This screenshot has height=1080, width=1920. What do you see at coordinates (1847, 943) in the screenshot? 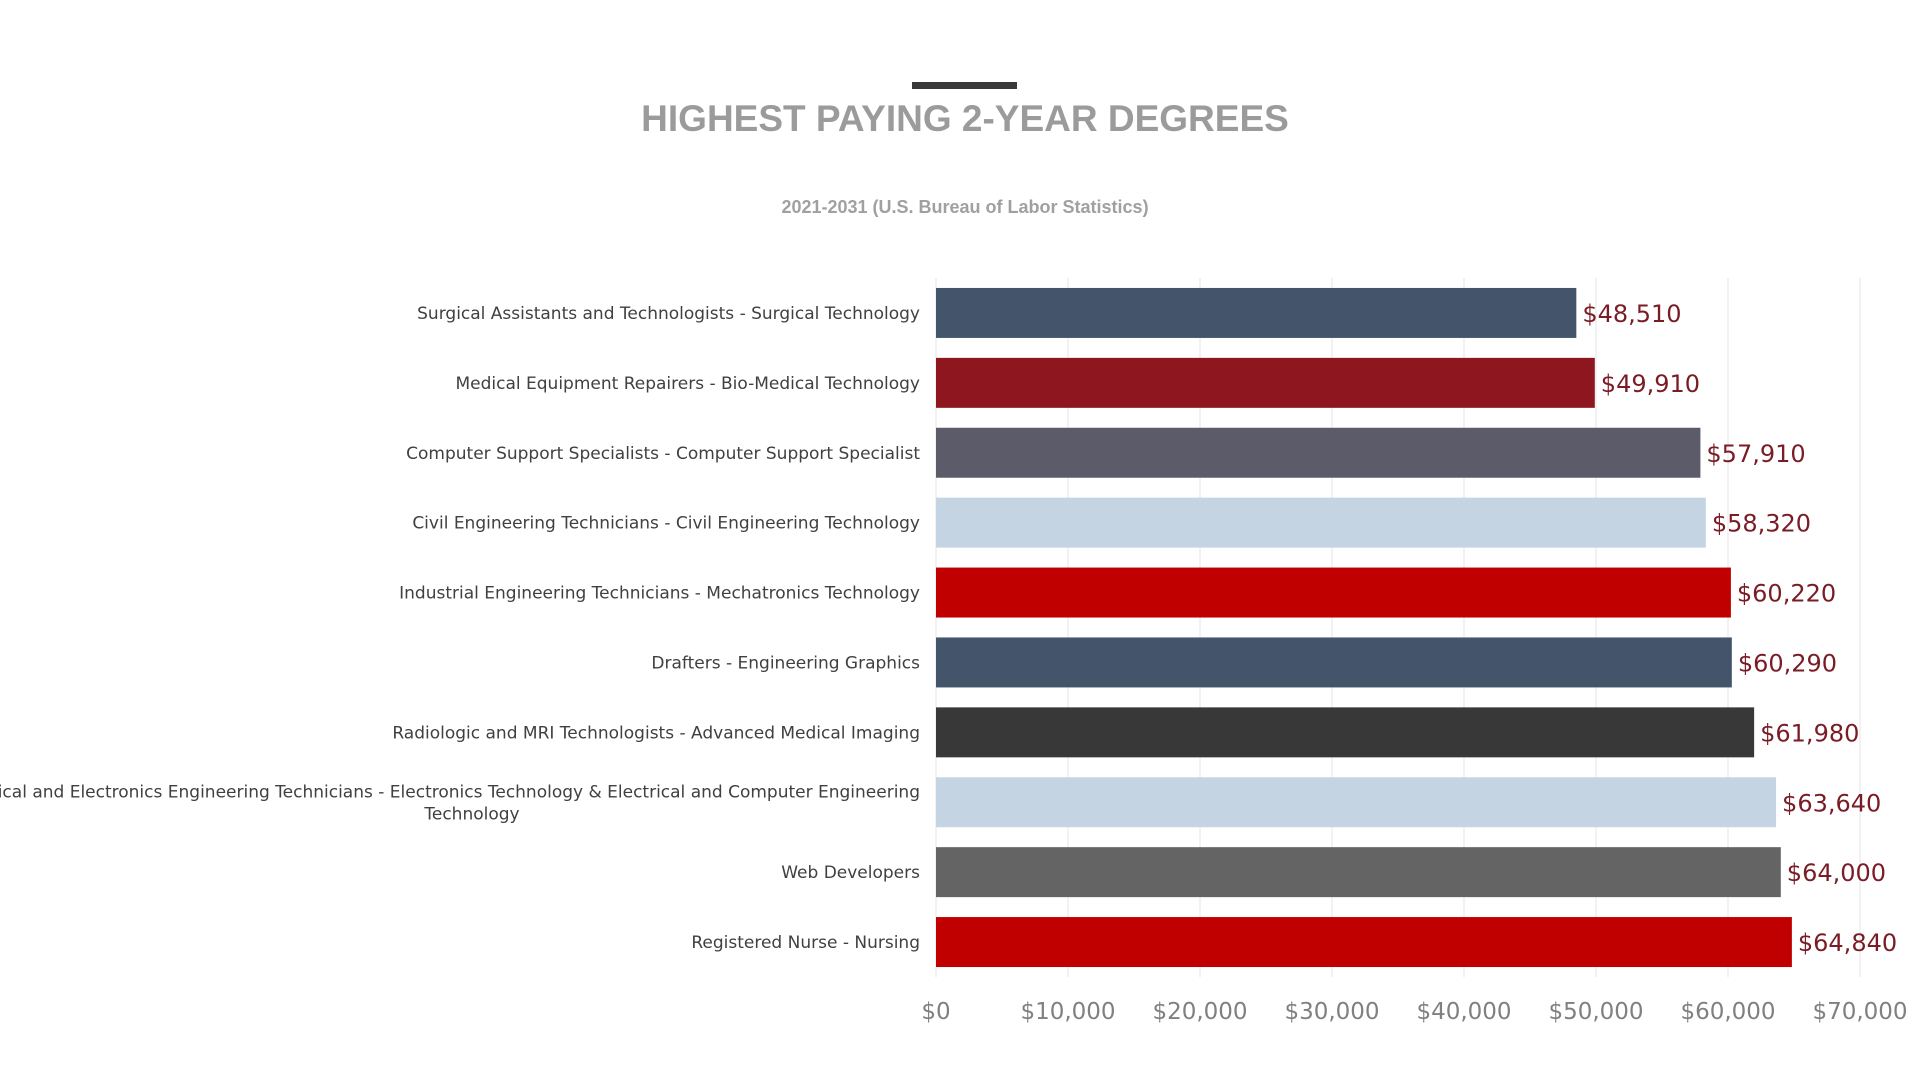
I see `value-label: $64,840` at bounding box center [1847, 943].